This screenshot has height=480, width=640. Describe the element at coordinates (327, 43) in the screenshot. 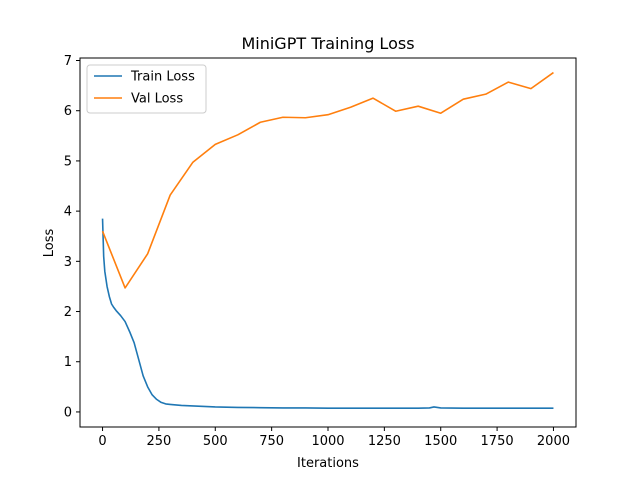

I see `chart-title: MiniGPT Training Loss` at that location.